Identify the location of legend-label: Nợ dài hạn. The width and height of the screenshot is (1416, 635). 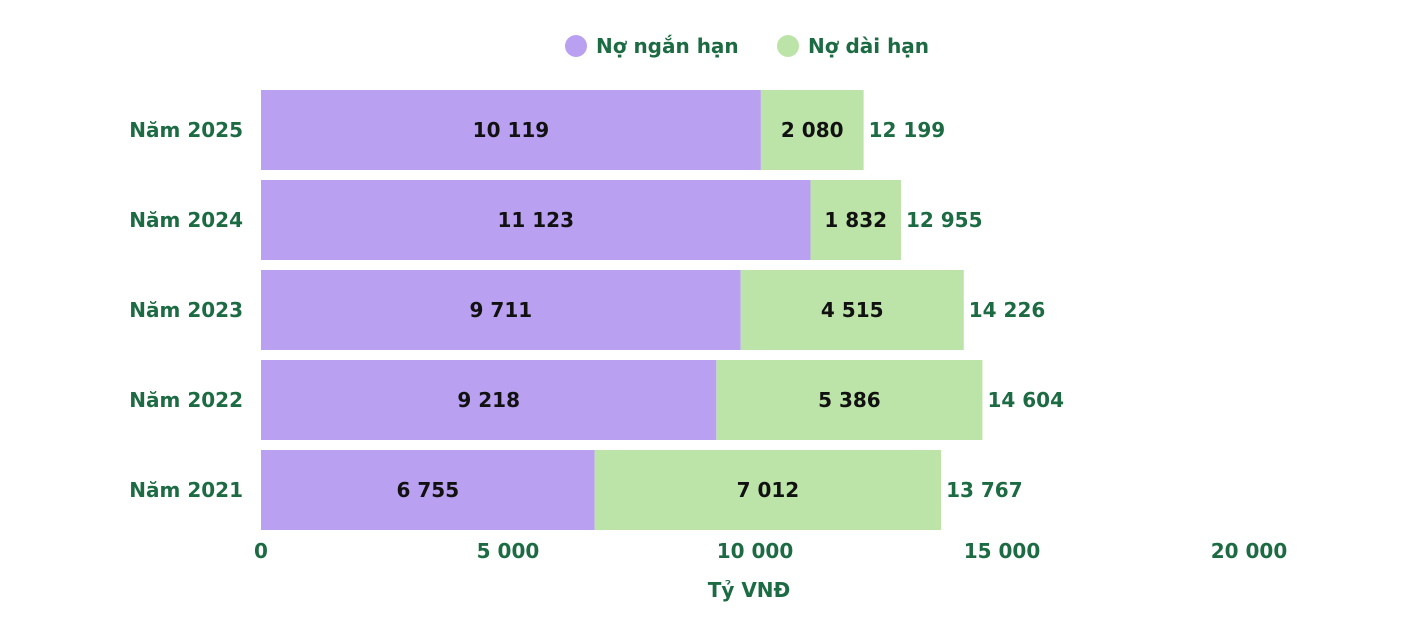
(868, 46).